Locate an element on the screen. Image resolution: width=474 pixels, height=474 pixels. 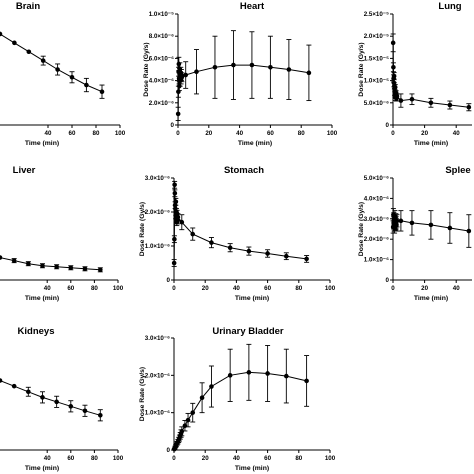
panel-kidneys-x-tick-label: 40 is located at coordinates (47, 458).